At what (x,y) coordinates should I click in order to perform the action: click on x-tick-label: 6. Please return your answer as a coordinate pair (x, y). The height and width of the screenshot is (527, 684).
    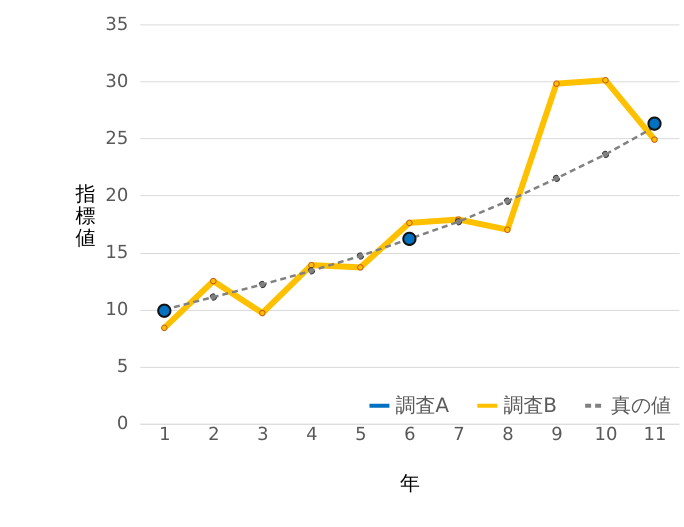
    Looking at the image, I should click on (410, 435).